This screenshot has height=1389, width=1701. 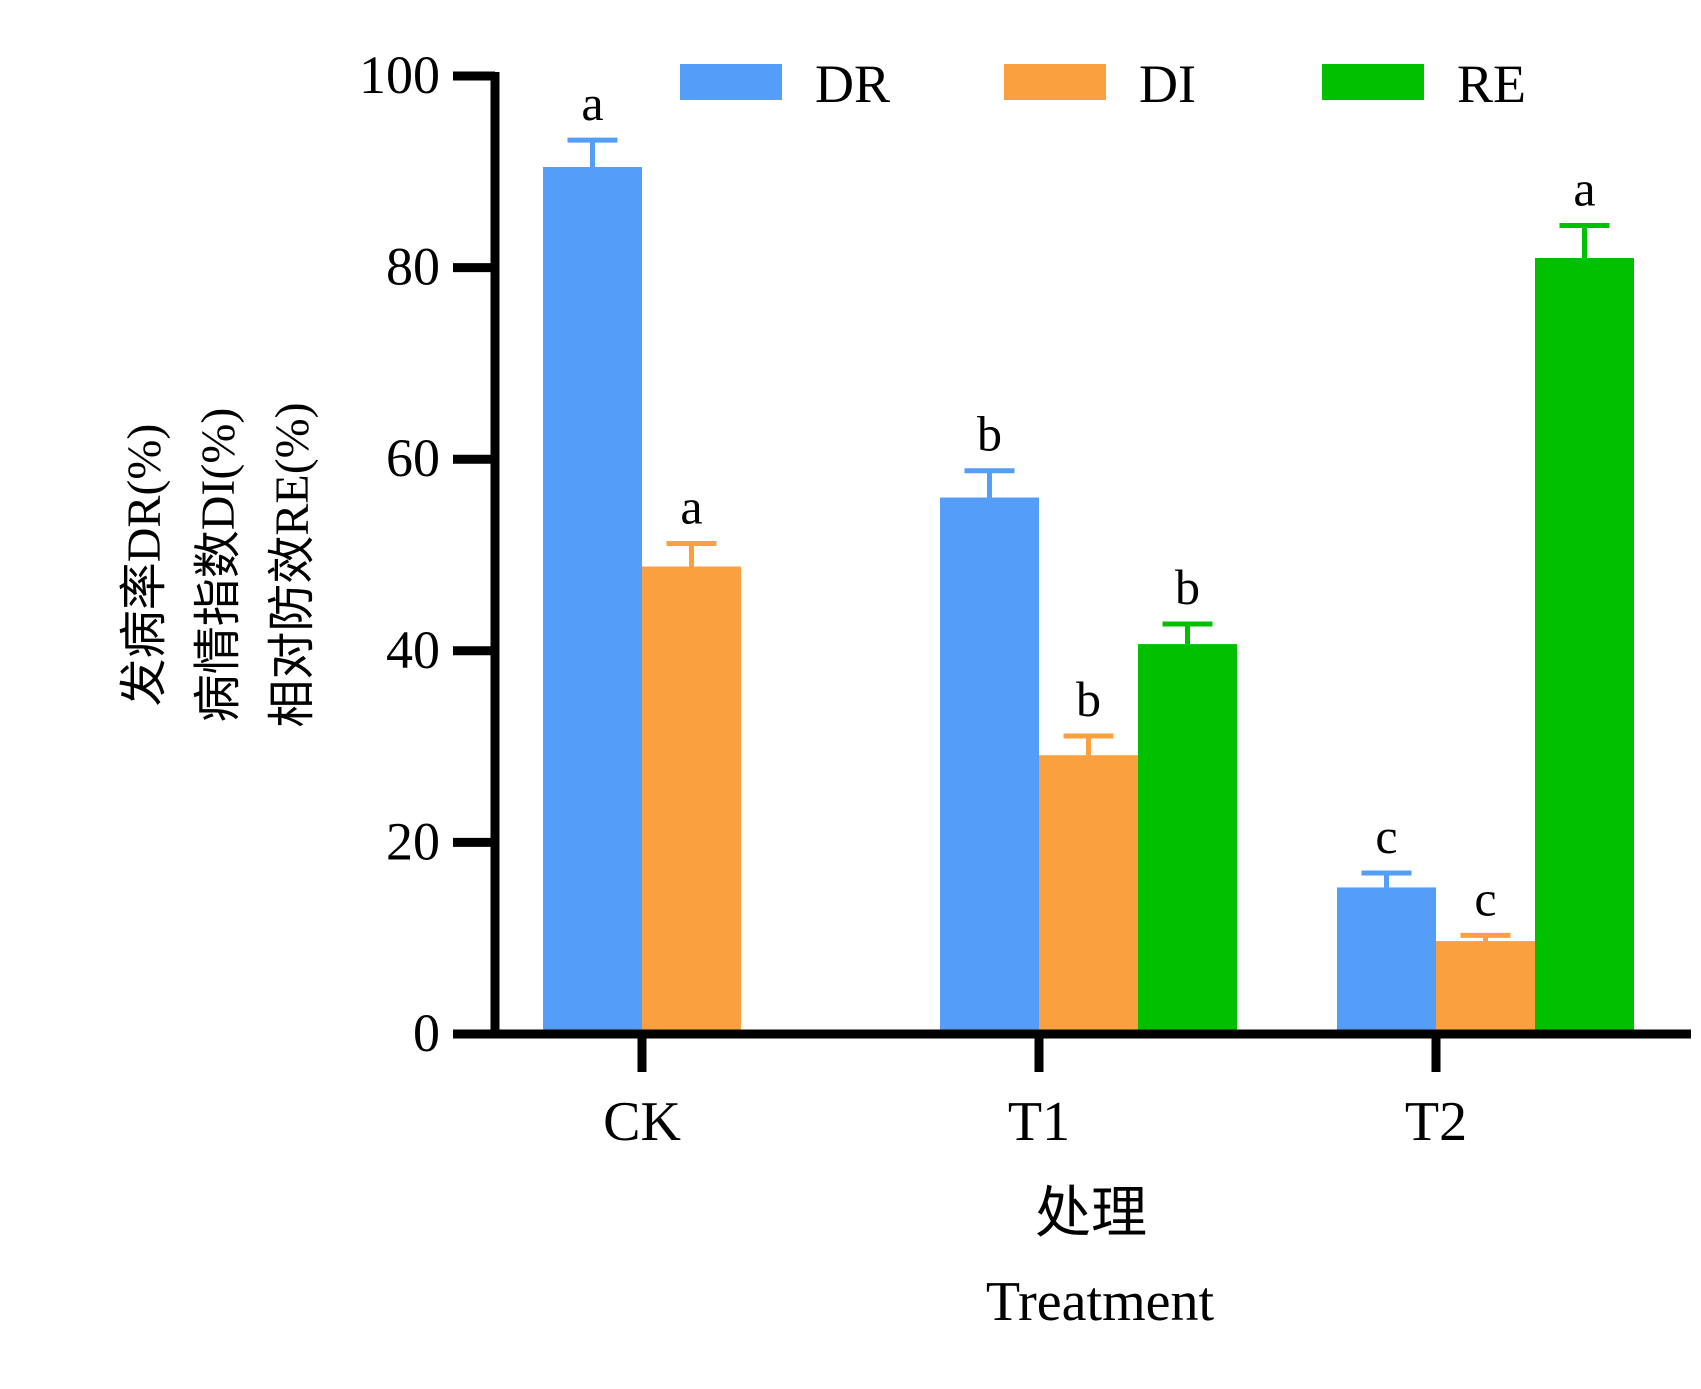 What do you see at coordinates (592, 103) in the screenshot?
I see `significance-letter-dr-ck: a` at bounding box center [592, 103].